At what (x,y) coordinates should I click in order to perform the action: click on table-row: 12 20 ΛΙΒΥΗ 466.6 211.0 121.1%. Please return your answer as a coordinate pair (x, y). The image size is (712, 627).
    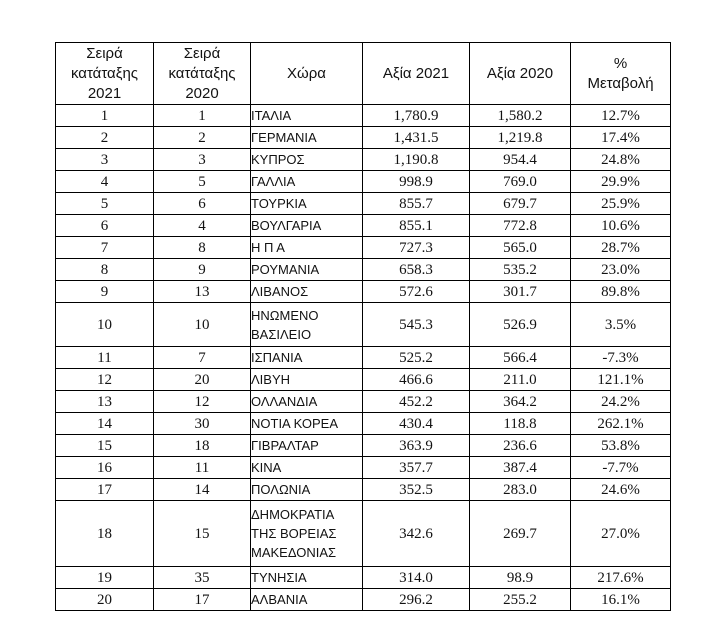
    Looking at the image, I should click on (363, 379).